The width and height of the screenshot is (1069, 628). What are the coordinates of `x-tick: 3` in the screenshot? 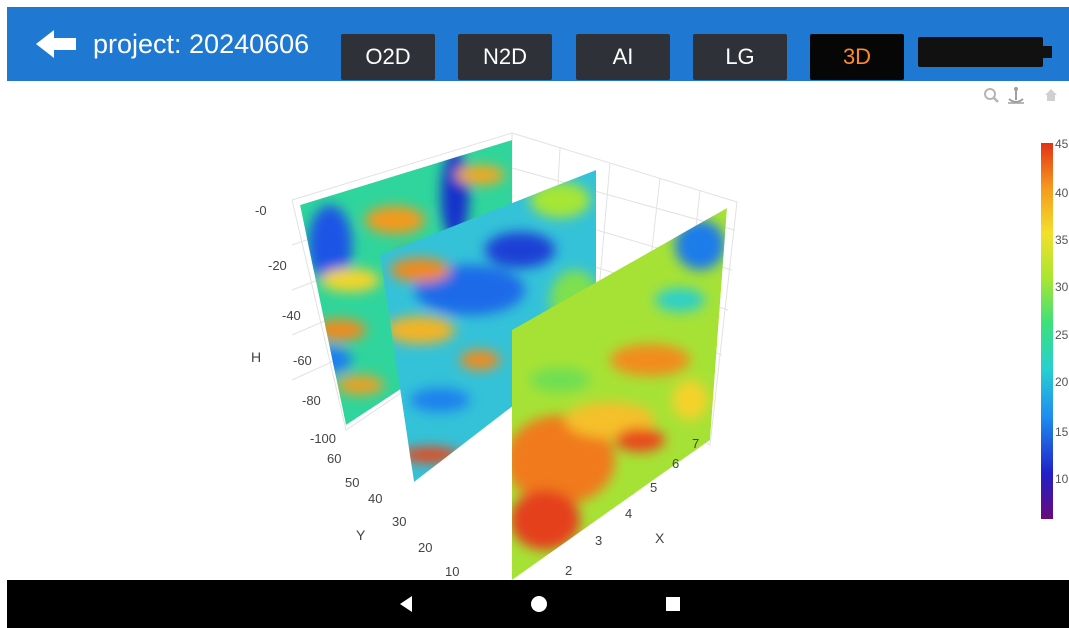 It's located at (598, 540).